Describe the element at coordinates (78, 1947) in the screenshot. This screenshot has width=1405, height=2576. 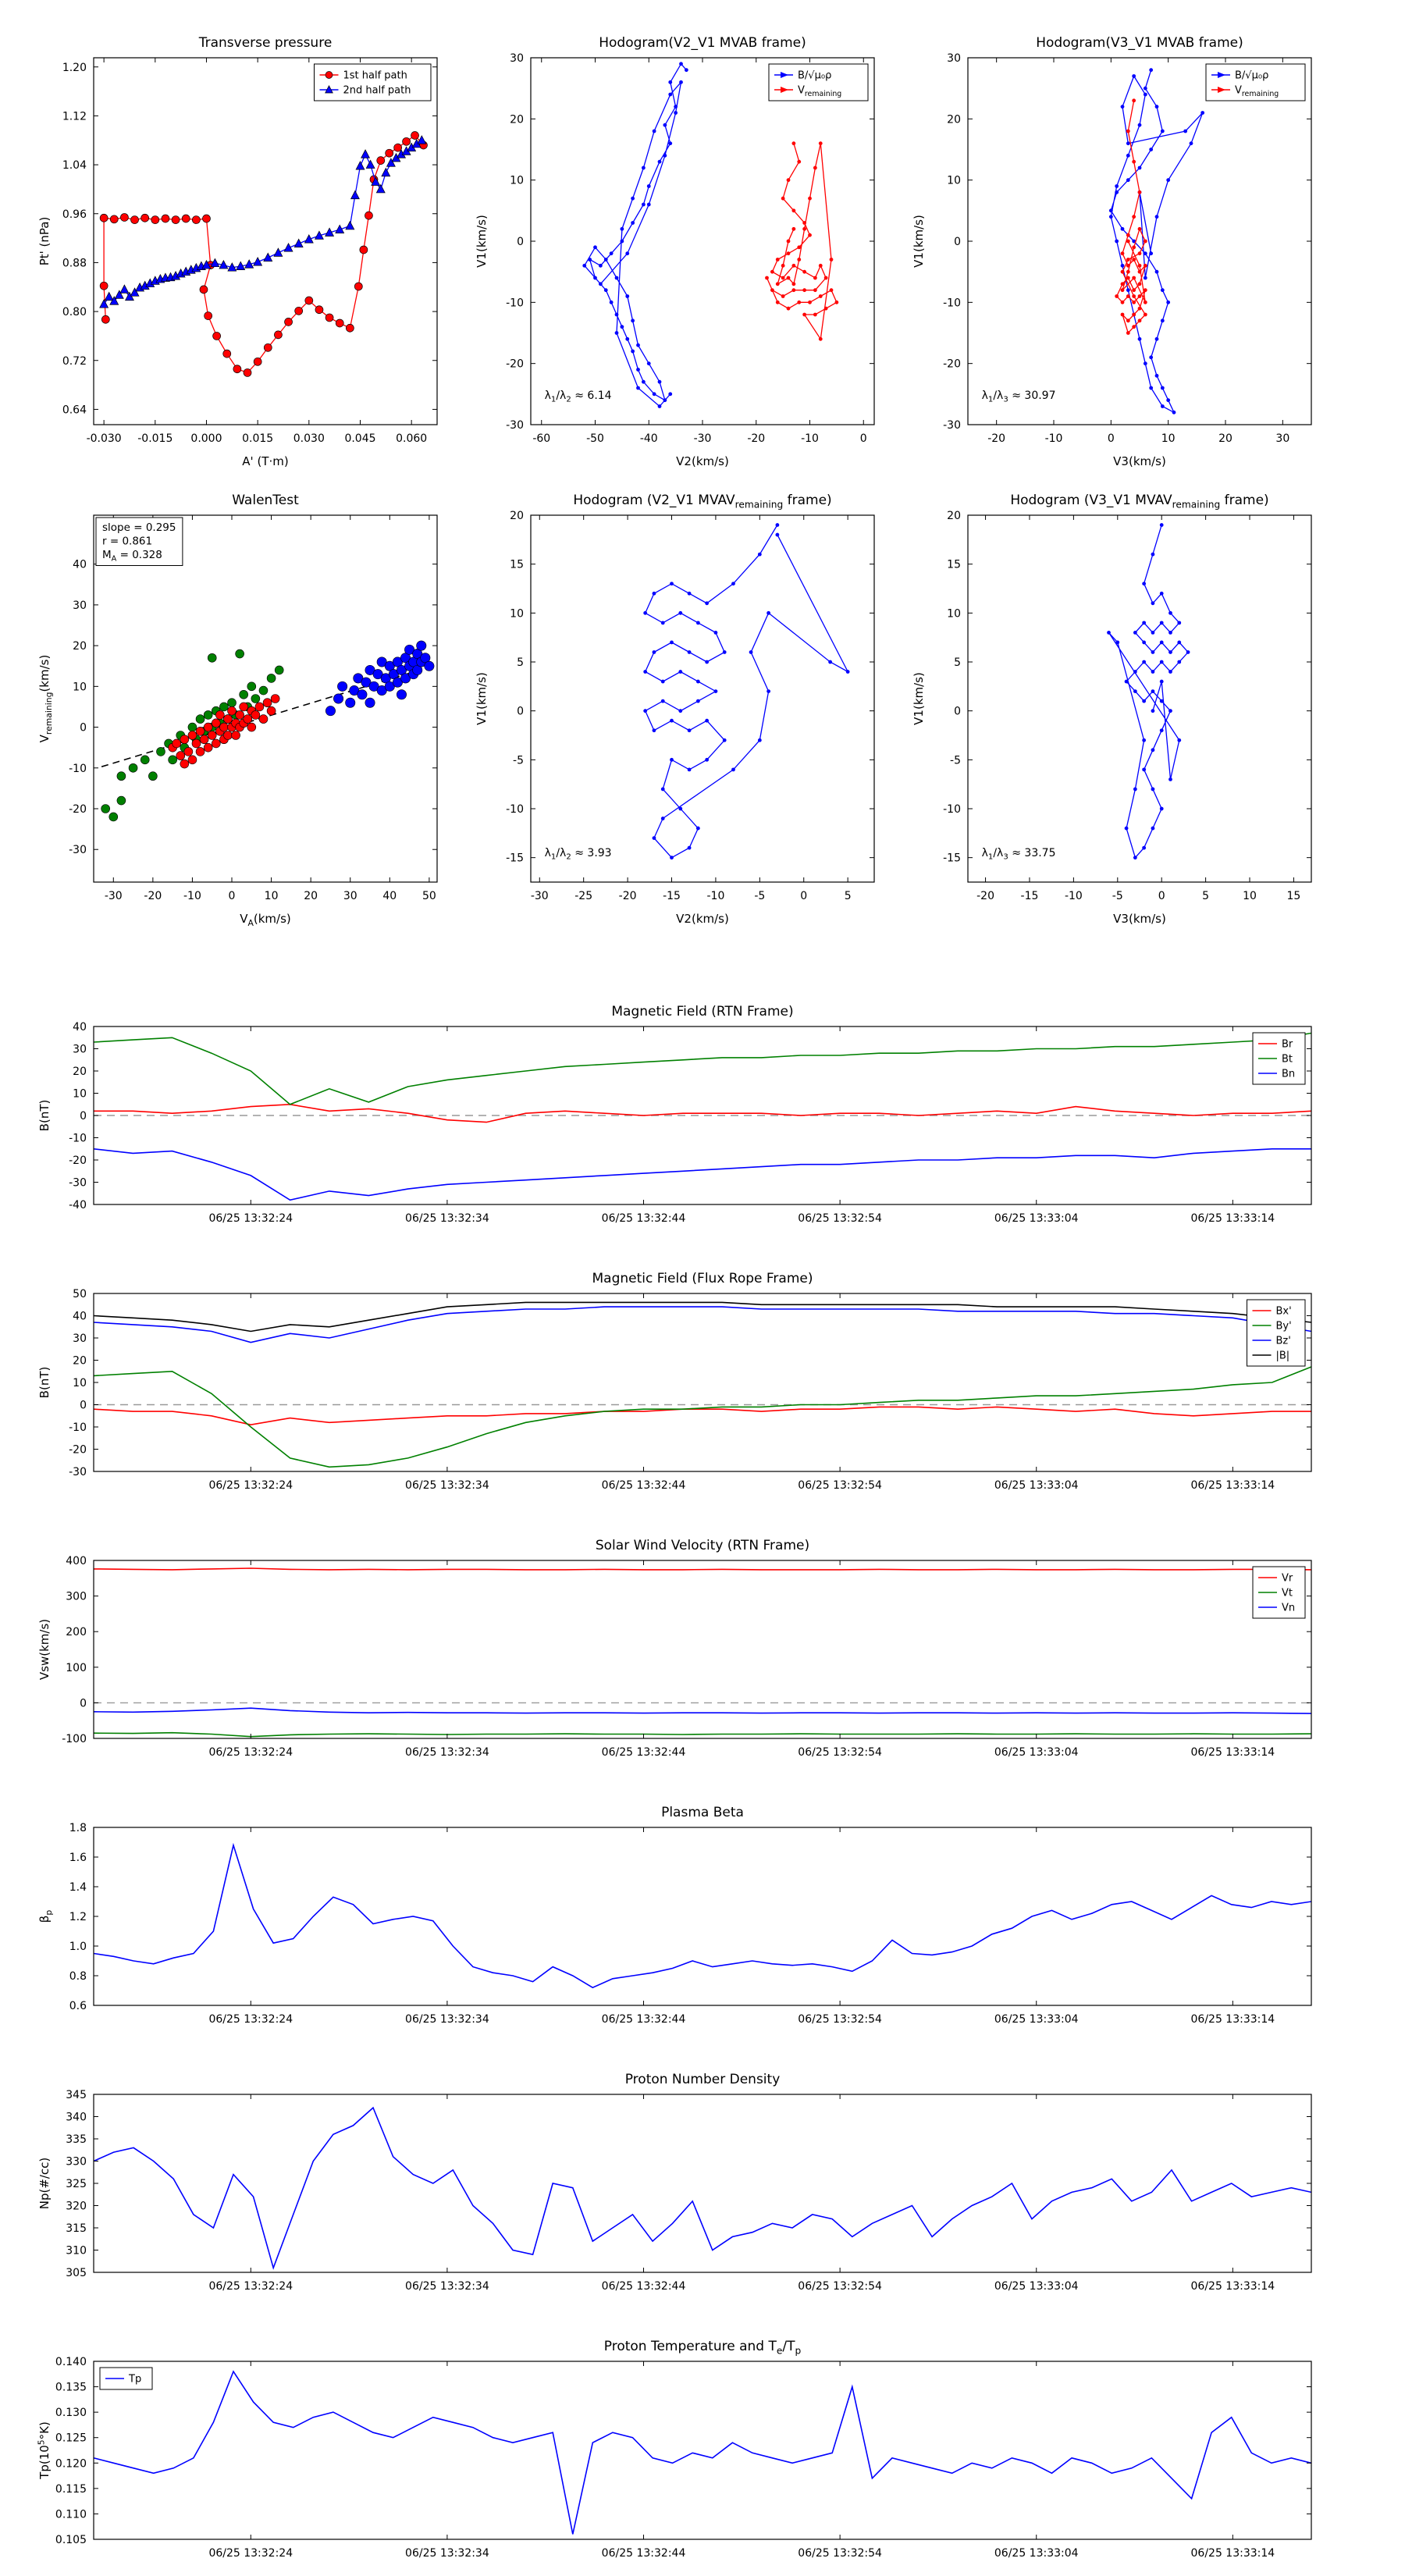
I see `y-tick-label: 1.0` at that location.